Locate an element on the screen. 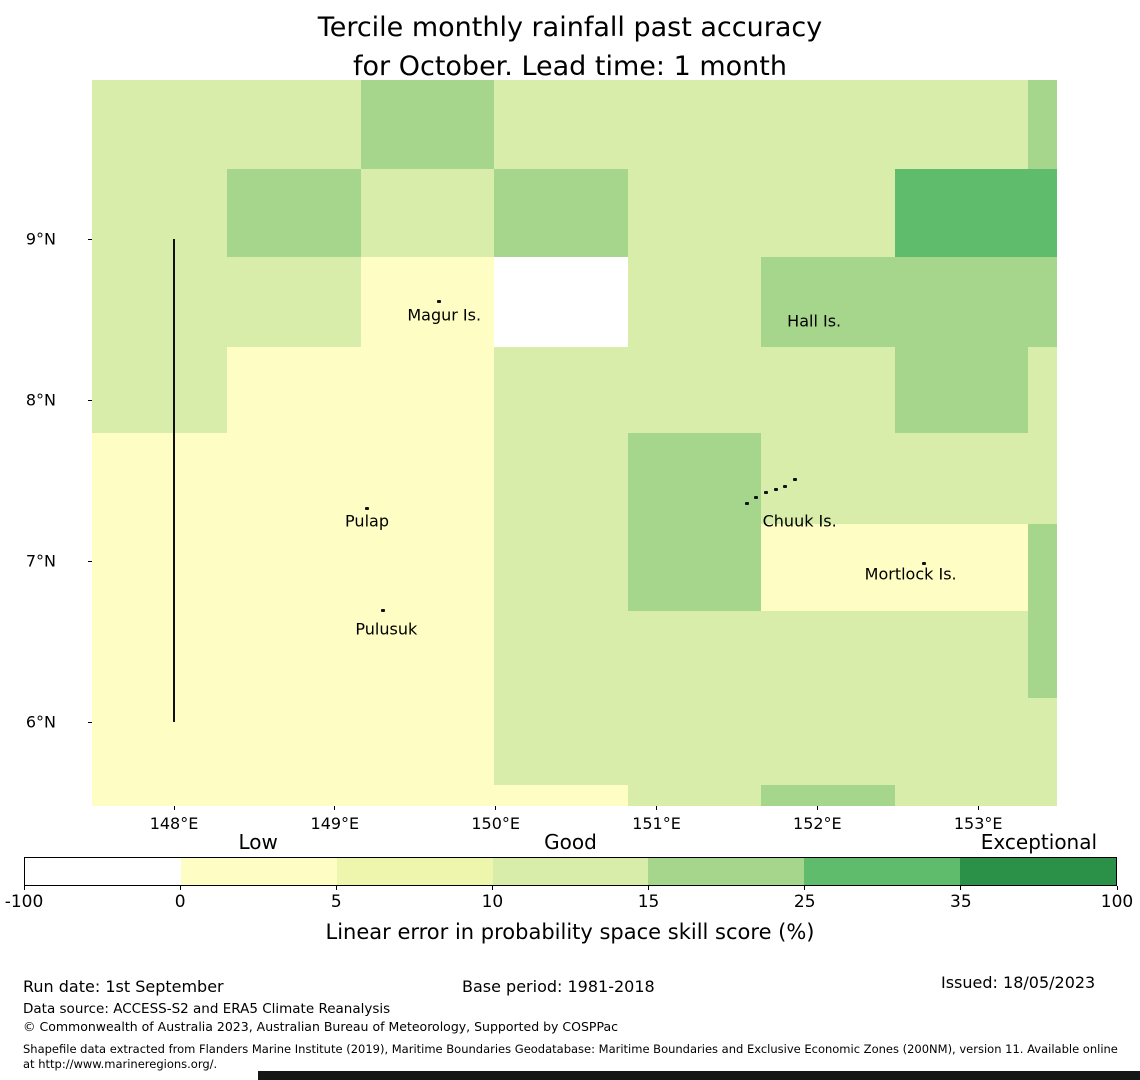 Image resolution: width=1140 pixels, height=1080 pixels. colorbar-tick-label: 0 is located at coordinates (180, 902).